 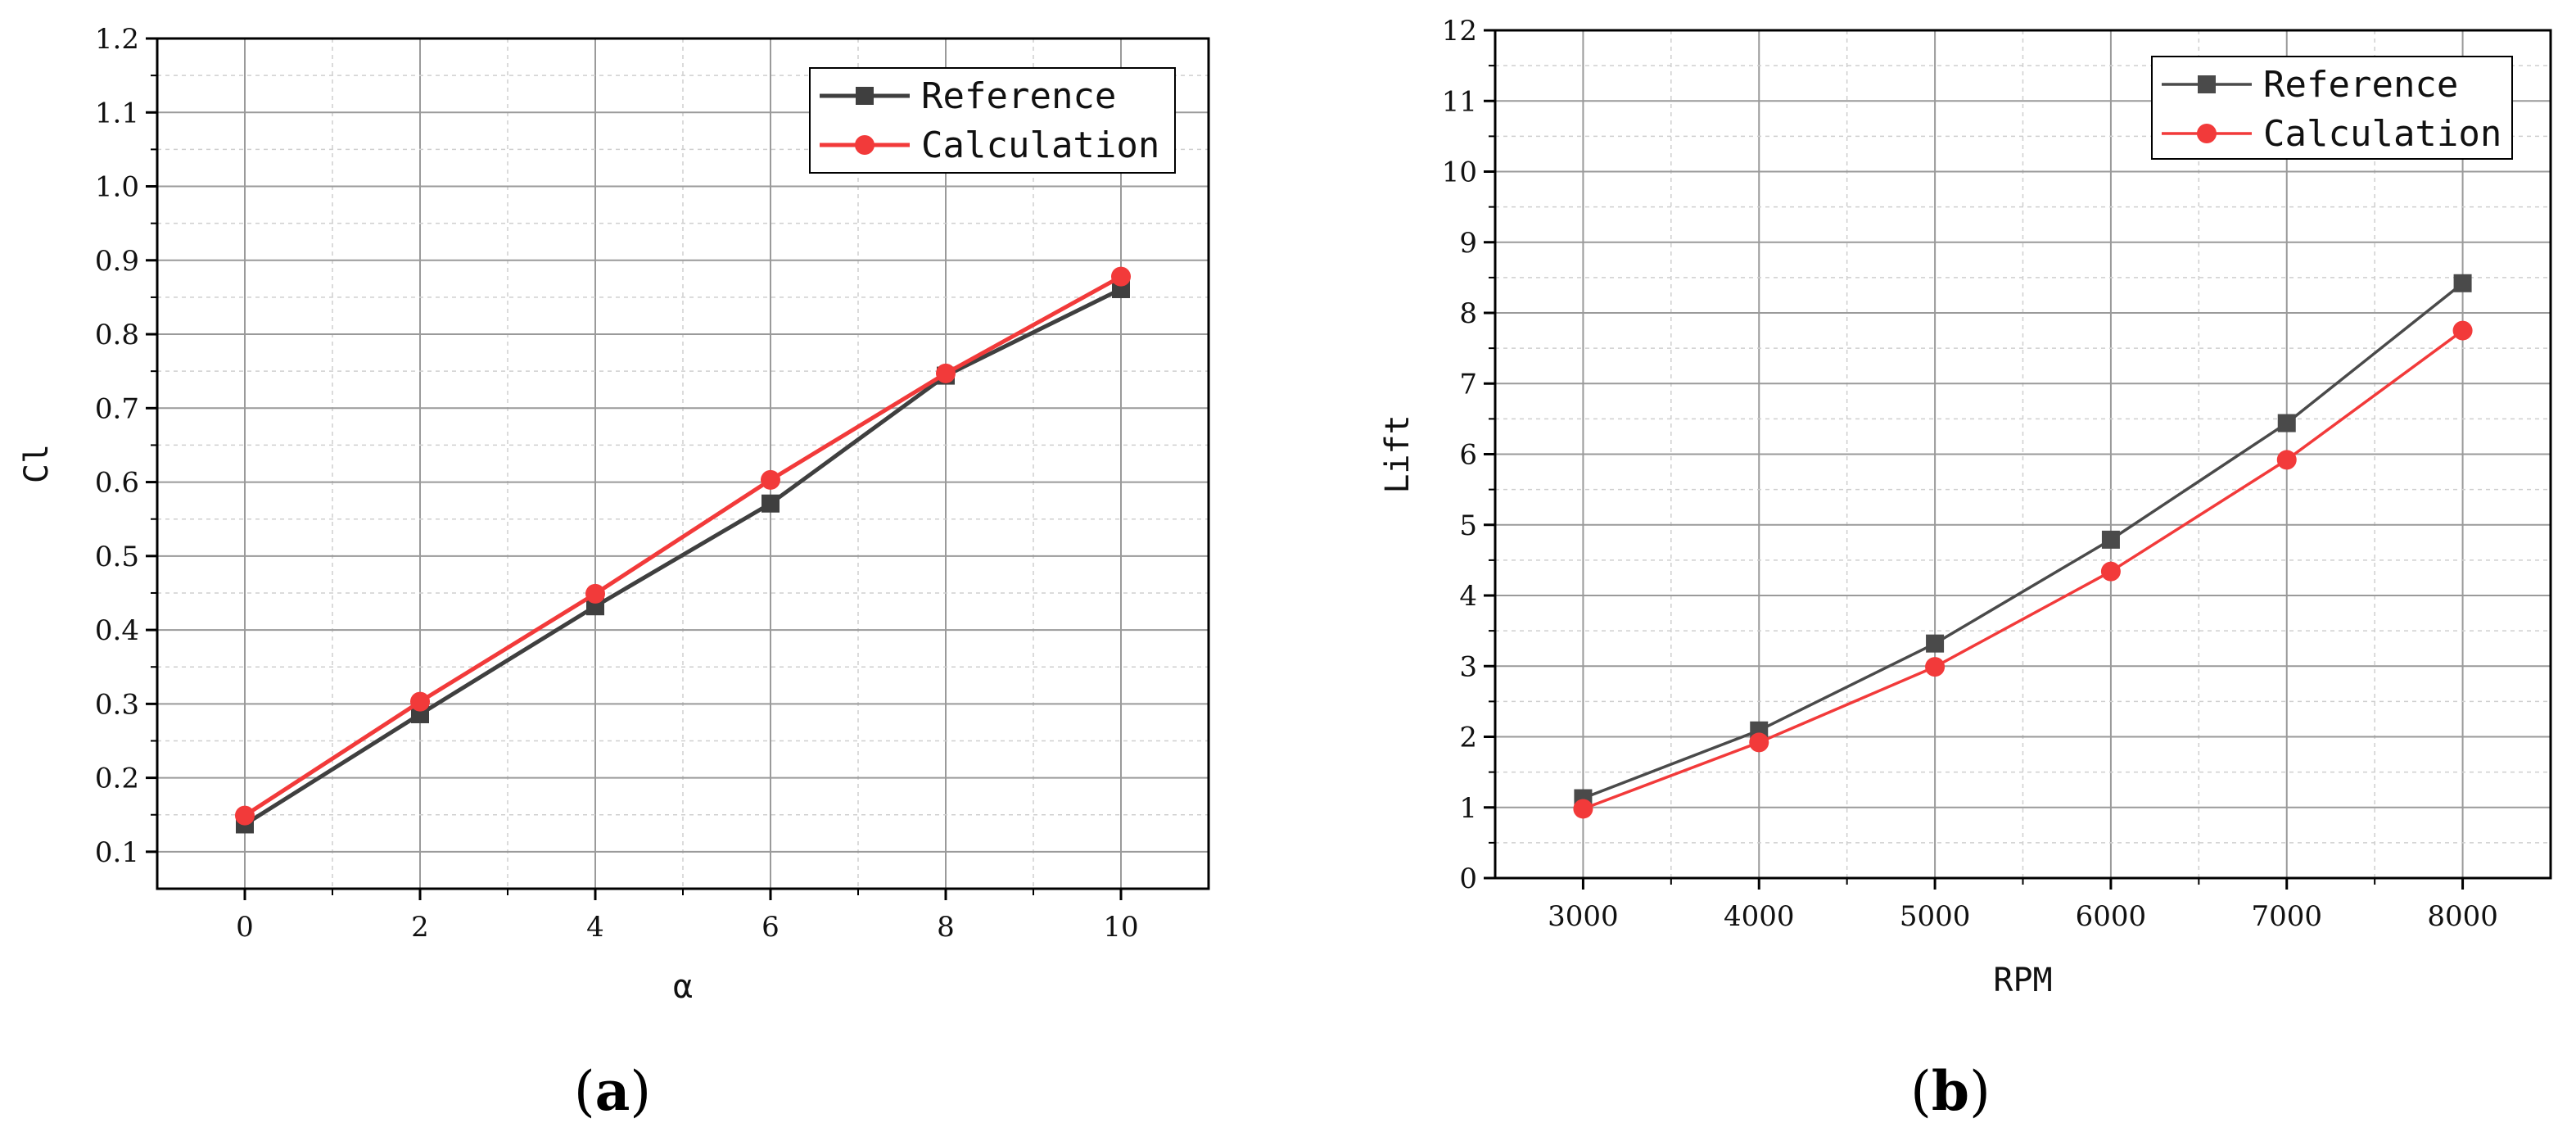 I want to click on x-tick-label: 4, so click(x=595, y=928).